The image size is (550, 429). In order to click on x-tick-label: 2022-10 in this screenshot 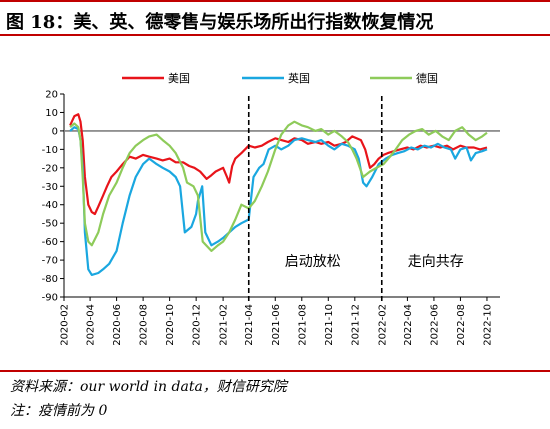, I will do `click(487, 325)`.